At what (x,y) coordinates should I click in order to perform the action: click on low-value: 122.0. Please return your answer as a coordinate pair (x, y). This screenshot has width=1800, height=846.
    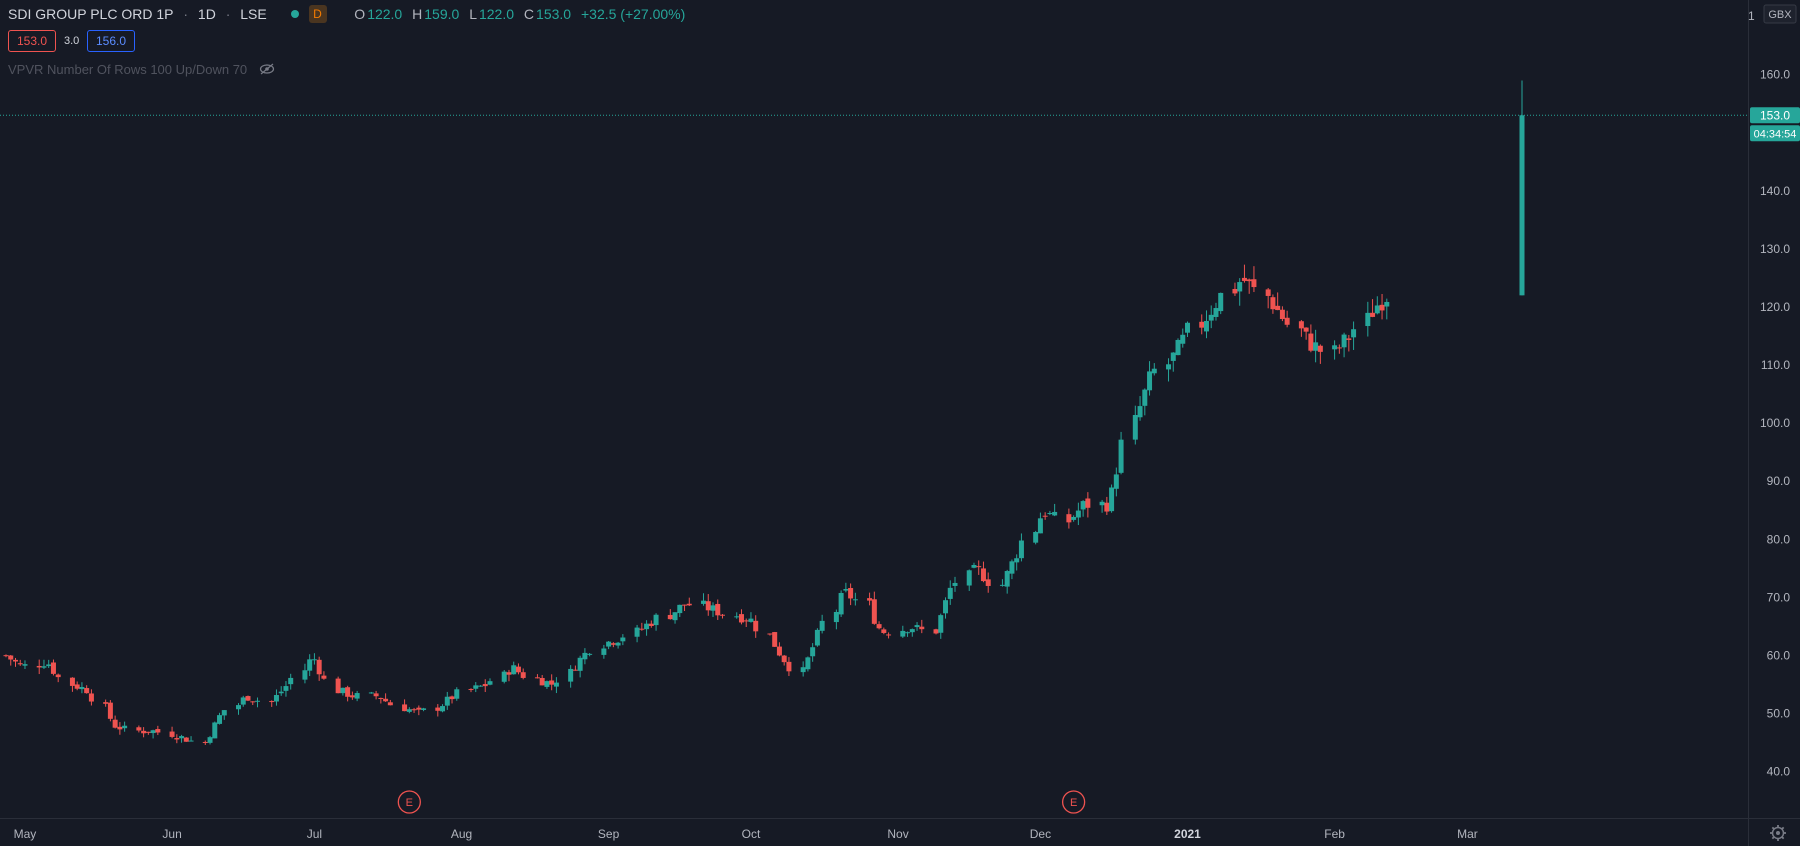
    Looking at the image, I should click on (496, 14).